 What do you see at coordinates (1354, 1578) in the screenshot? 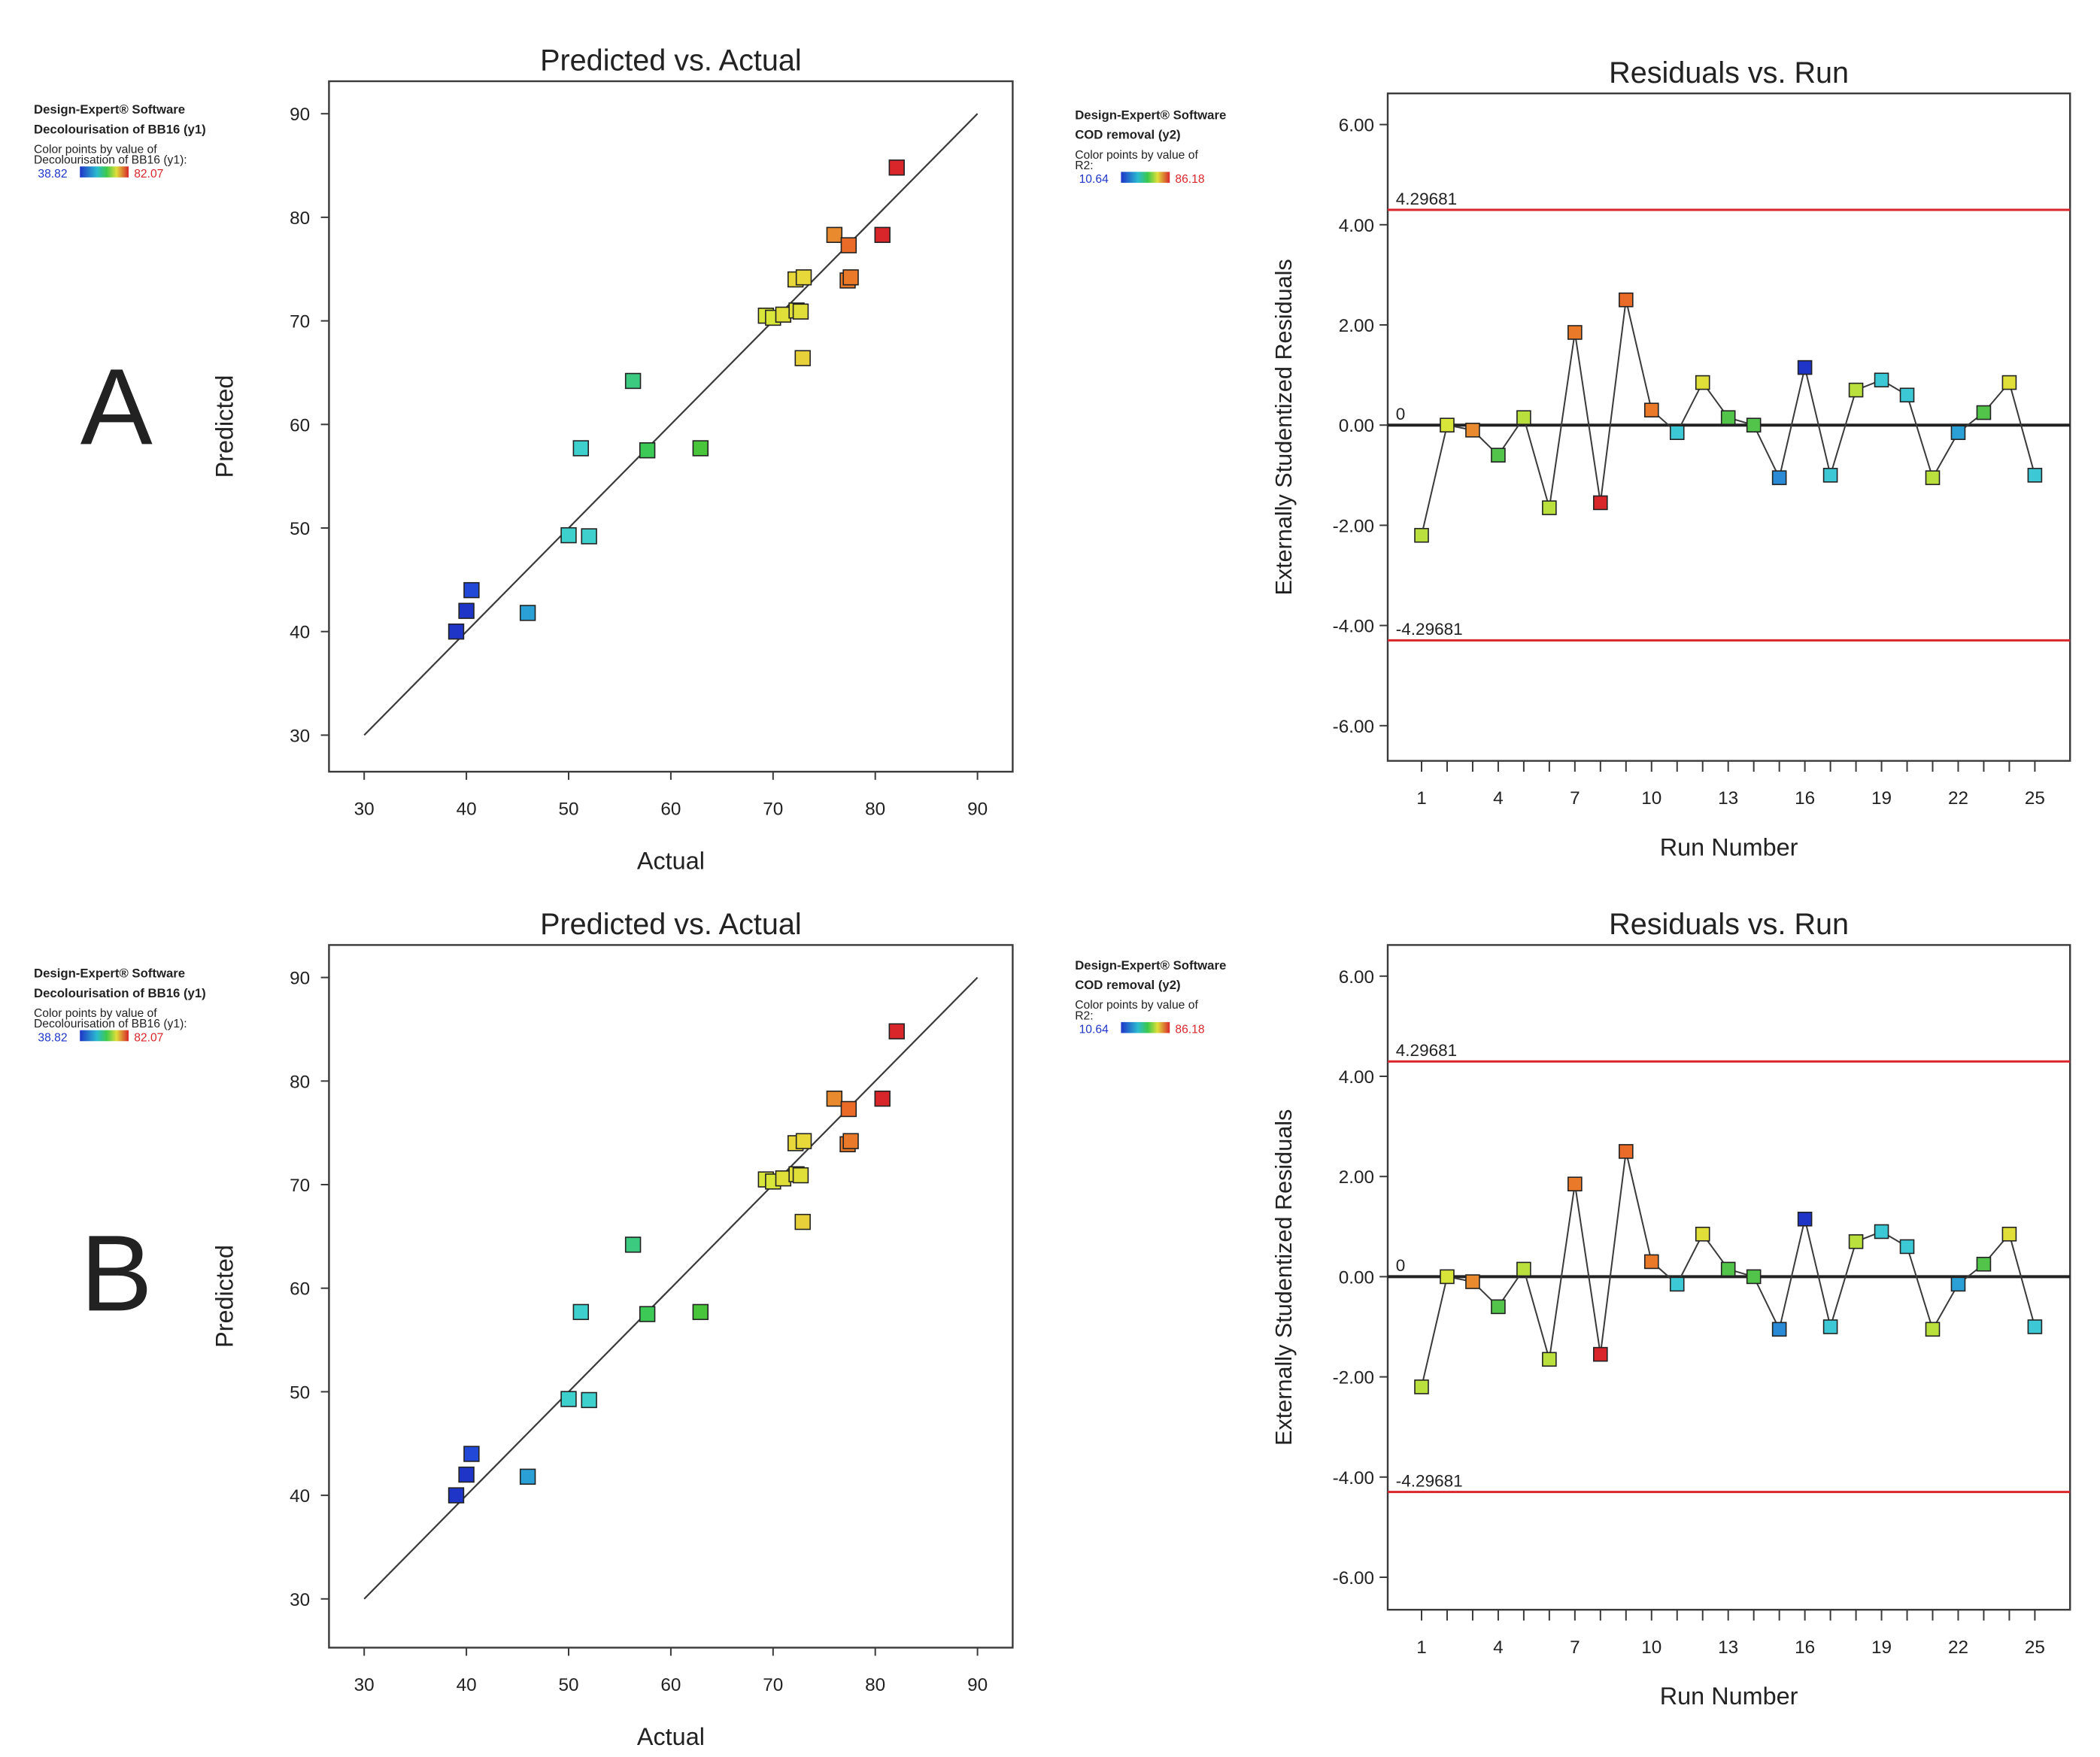
I see `y-tick-label: -6.00` at bounding box center [1354, 1578].